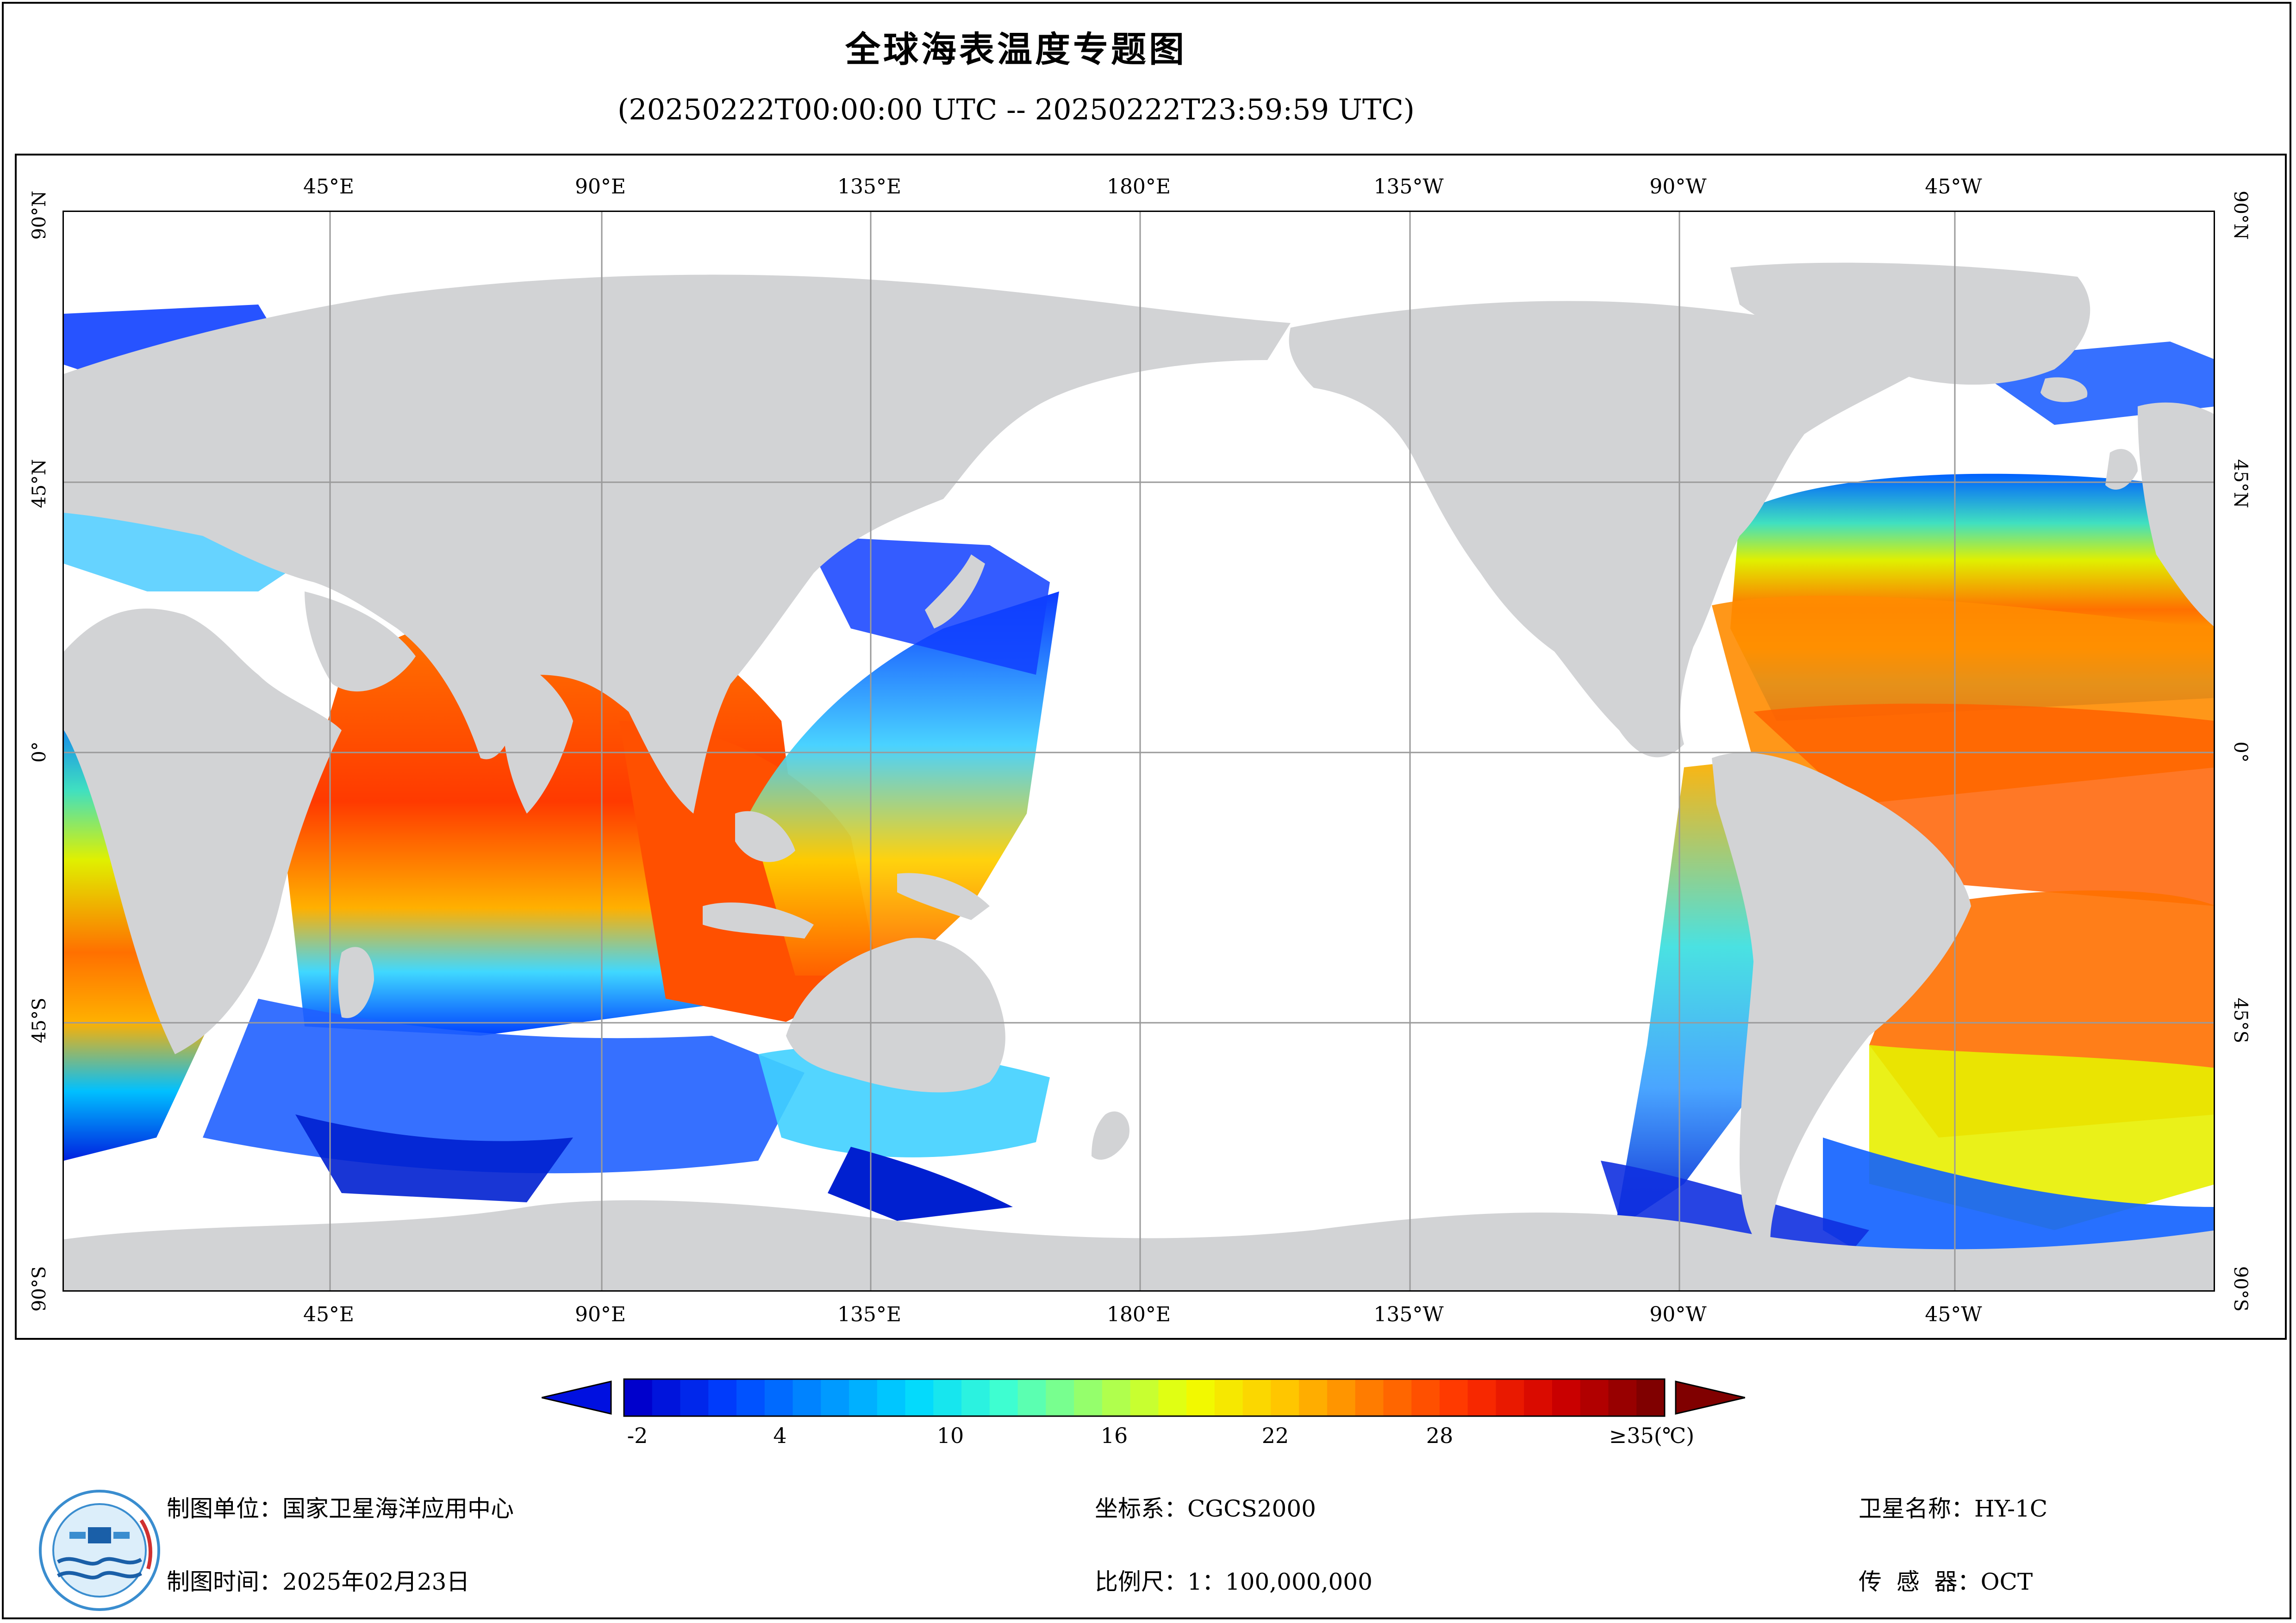  I want to click on organization-logo, so click(99, 1550).